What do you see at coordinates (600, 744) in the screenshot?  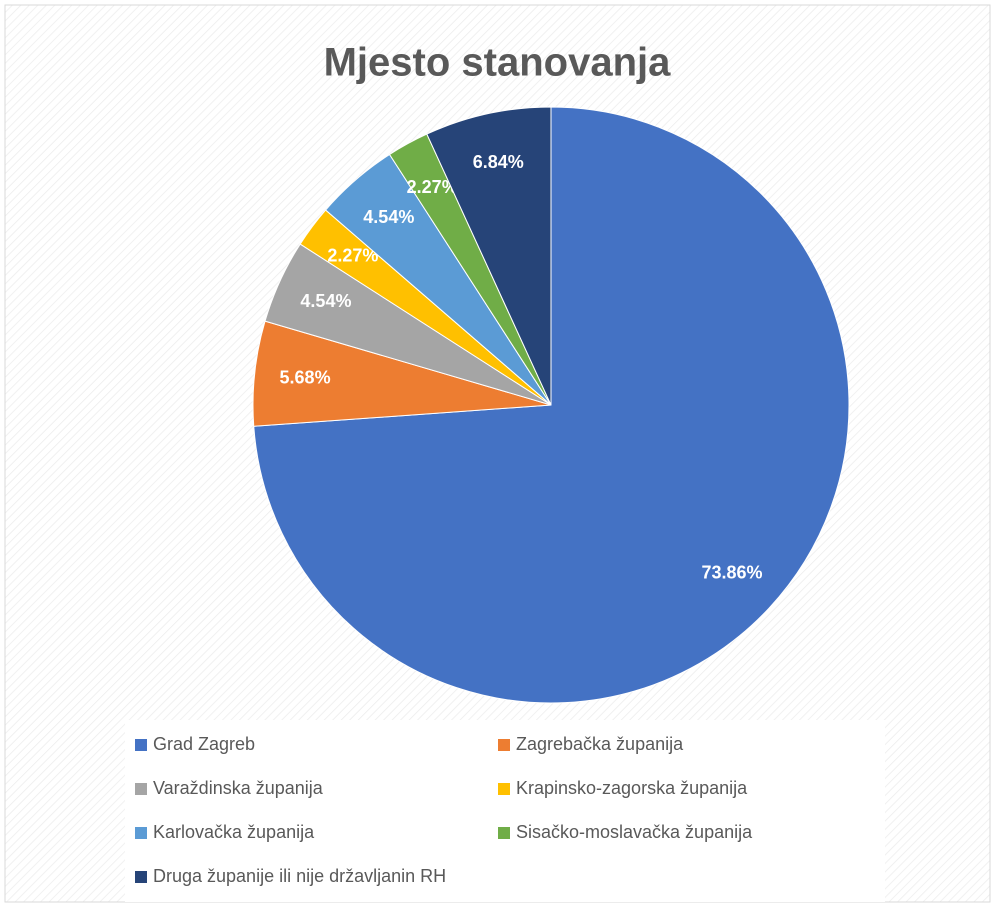 I see `legend-label: Zagrebačka županija` at bounding box center [600, 744].